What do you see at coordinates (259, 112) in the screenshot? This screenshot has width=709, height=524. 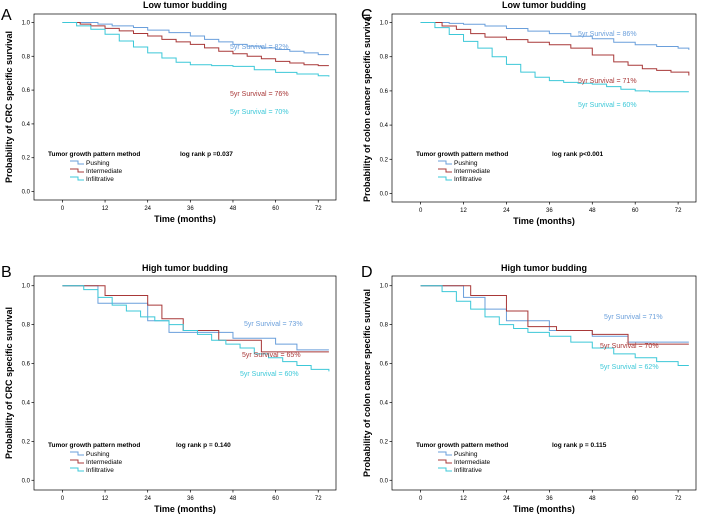 I see `survival-annotation-infiltrative: 5yr Survival = 70%` at bounding box center [259, 112].